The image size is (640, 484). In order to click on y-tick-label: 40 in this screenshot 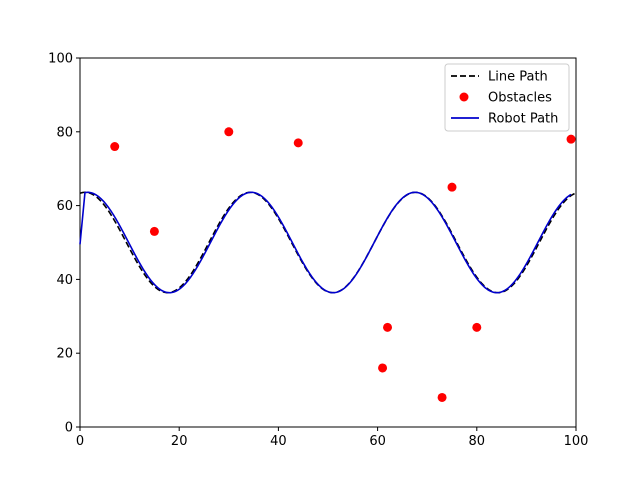, I will do `click(64, 280)`.